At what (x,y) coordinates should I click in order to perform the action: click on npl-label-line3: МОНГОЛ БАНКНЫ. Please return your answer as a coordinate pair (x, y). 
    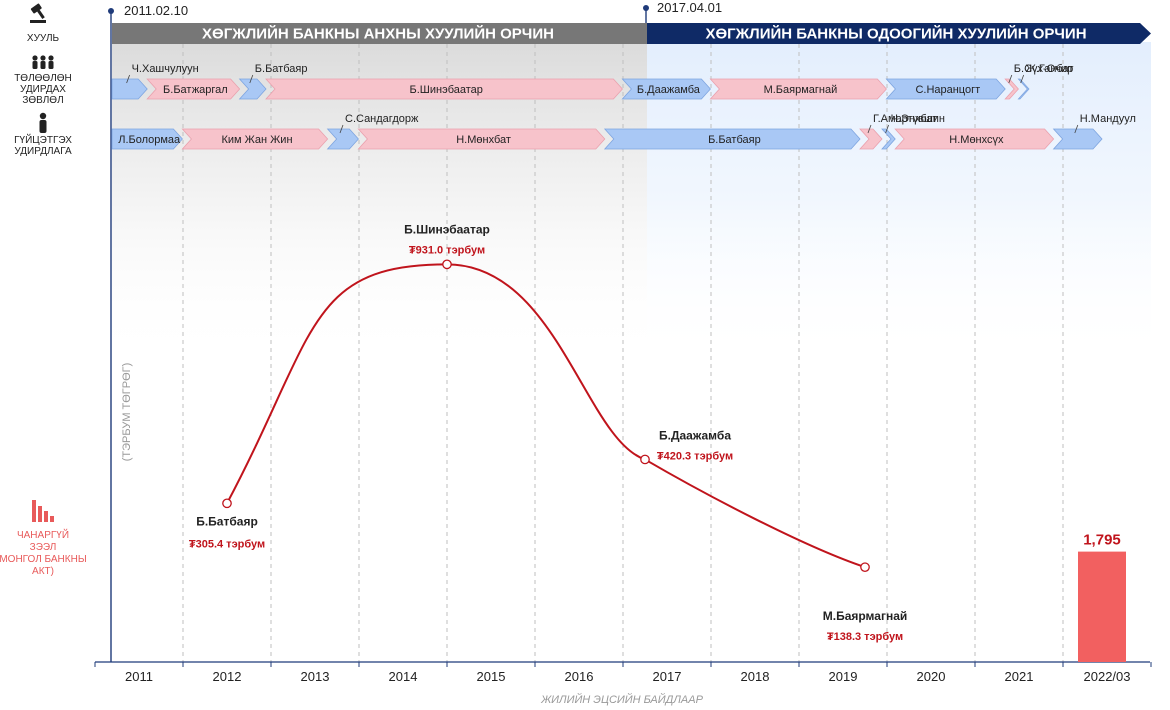
    Looking at the image, I should click on (43, 559).